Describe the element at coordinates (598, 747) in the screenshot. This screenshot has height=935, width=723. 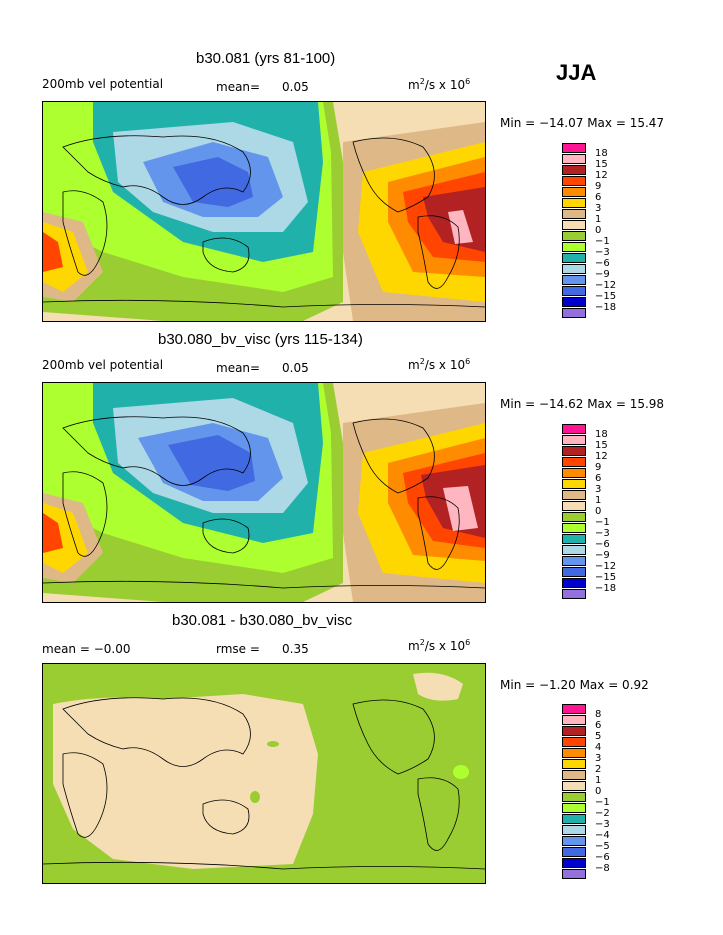
I see `panel3-colorbar-tick-label: 4` at that location.